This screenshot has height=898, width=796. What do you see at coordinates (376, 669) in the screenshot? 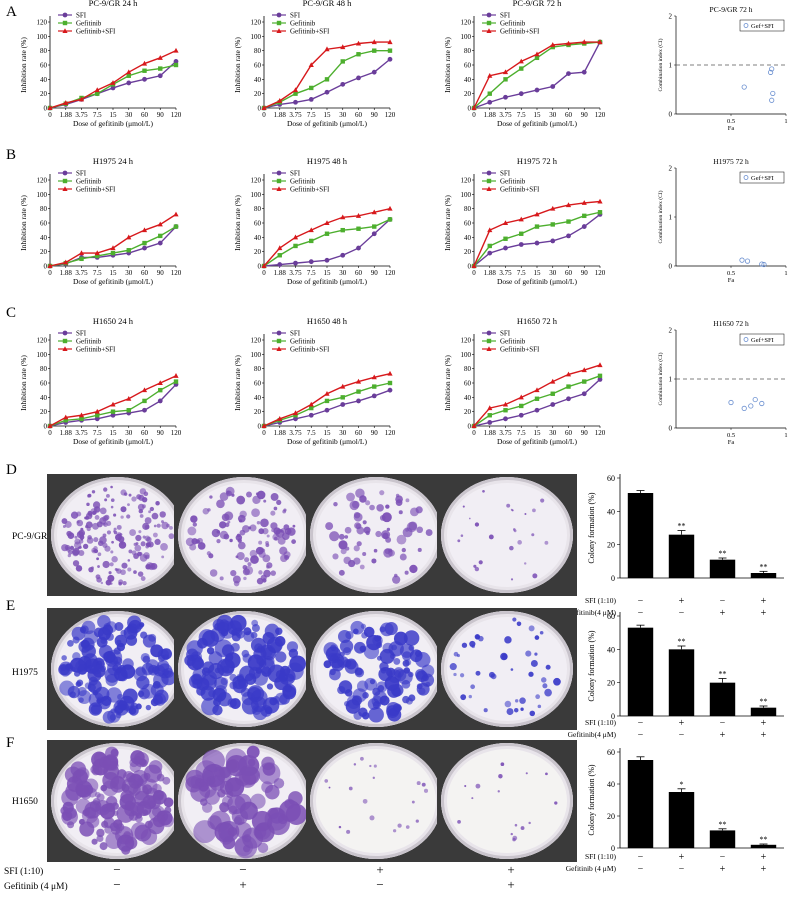
I see `culture-dish` at bounding box center [376, 669].